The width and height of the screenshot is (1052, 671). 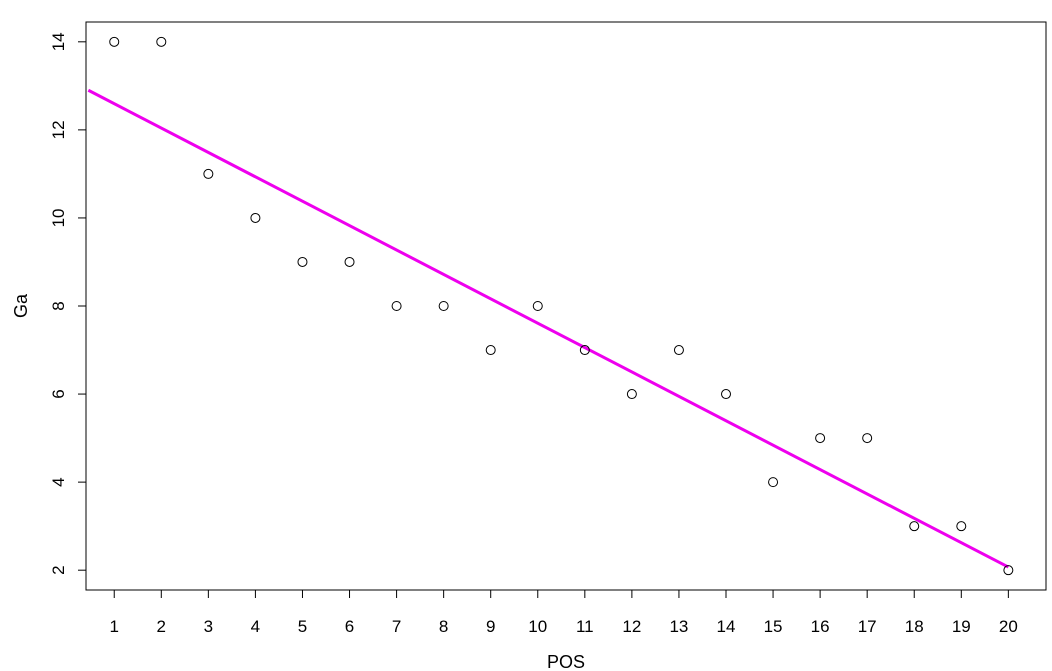 What do you see at coordinates (161, 626) in the screenshot?
I see `x-tick-label: 2` at bounding box center [161, 626].